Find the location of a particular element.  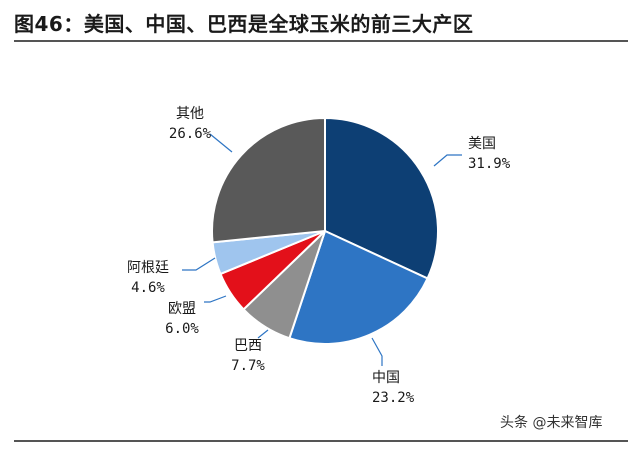

slice-label-3: 欧盟 is located at coordinates (182, 309).